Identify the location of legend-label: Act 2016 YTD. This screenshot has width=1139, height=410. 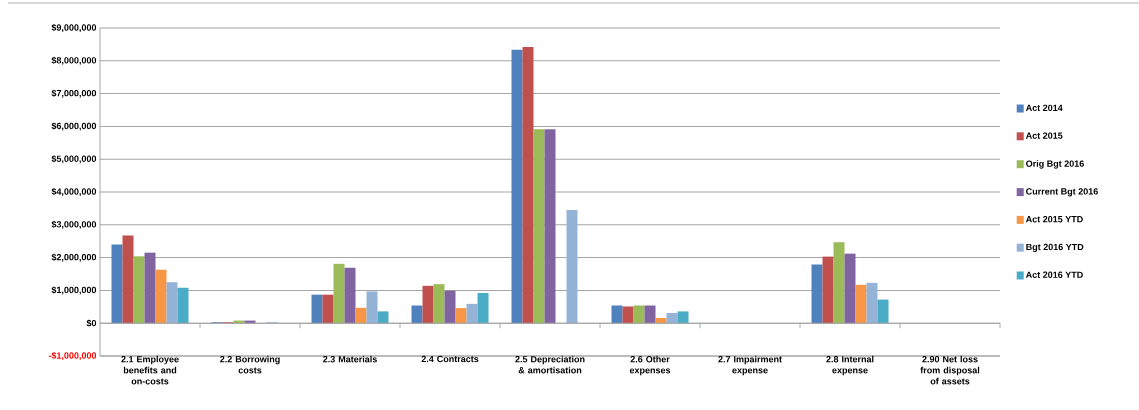
(1054, 274).